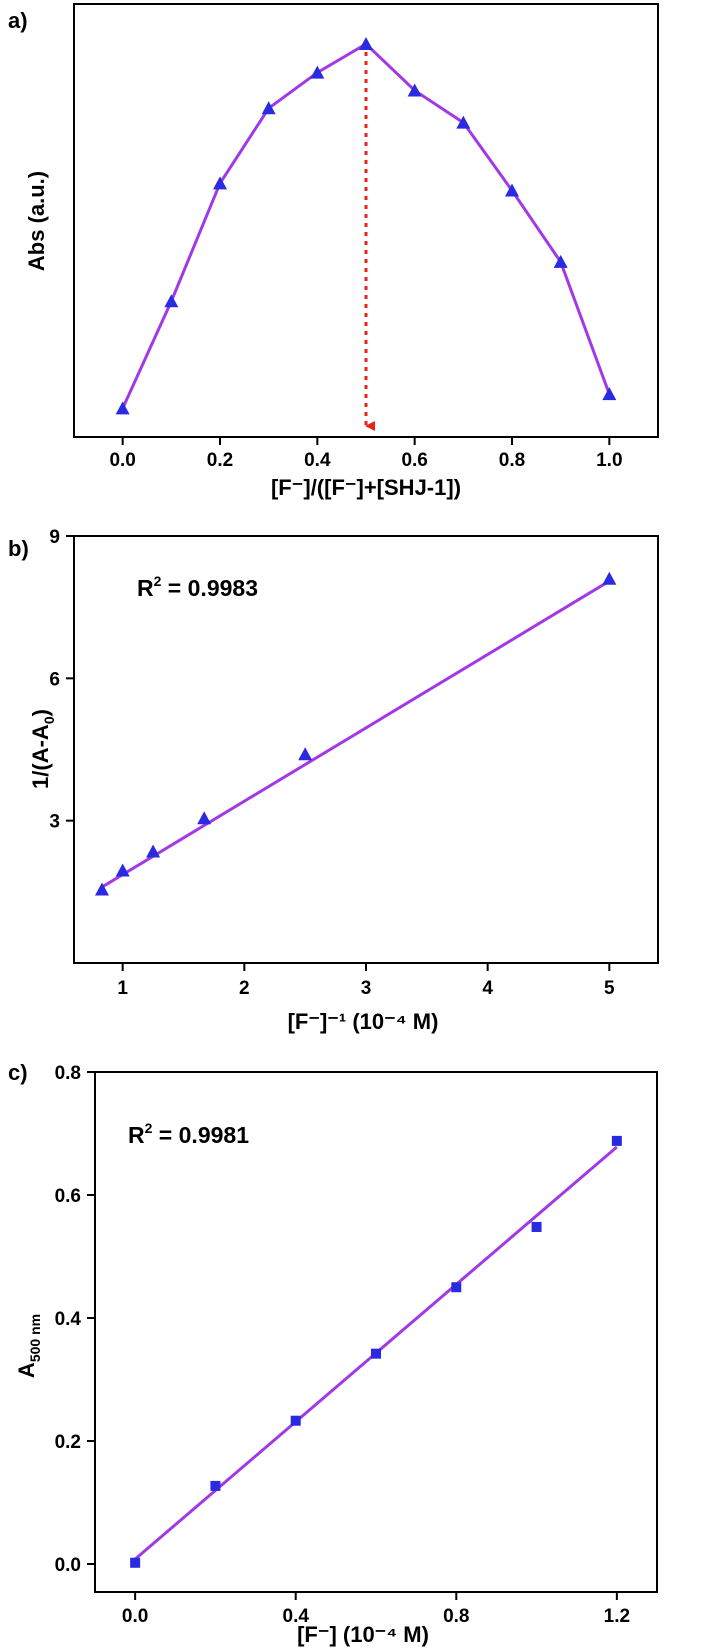  Describe the element at coordinates (18, 20) in the screenshot. I see `chart-a-panel-label: a)` at that location.